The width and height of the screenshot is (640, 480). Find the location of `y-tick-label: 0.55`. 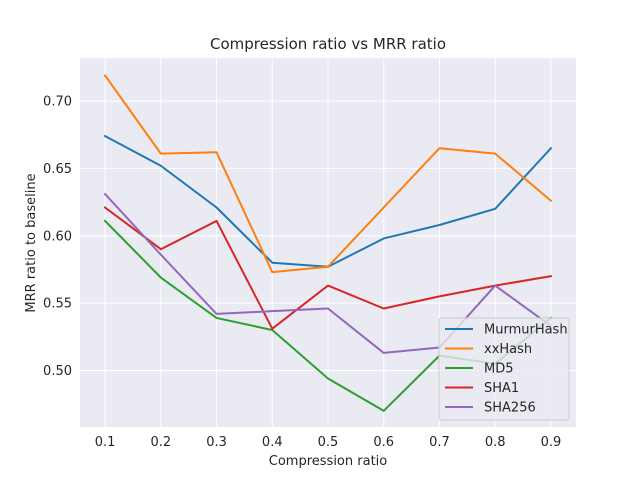

y-tick-label: 0.55 is located at coordinates (57, 304).